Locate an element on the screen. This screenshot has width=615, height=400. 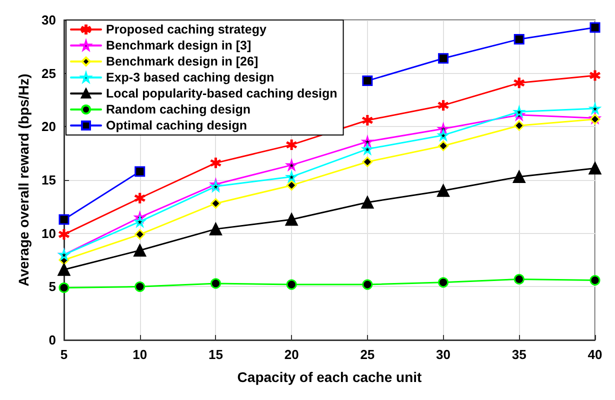
legend-label: Proposed caching strategy is located at coordinates (186, 29).